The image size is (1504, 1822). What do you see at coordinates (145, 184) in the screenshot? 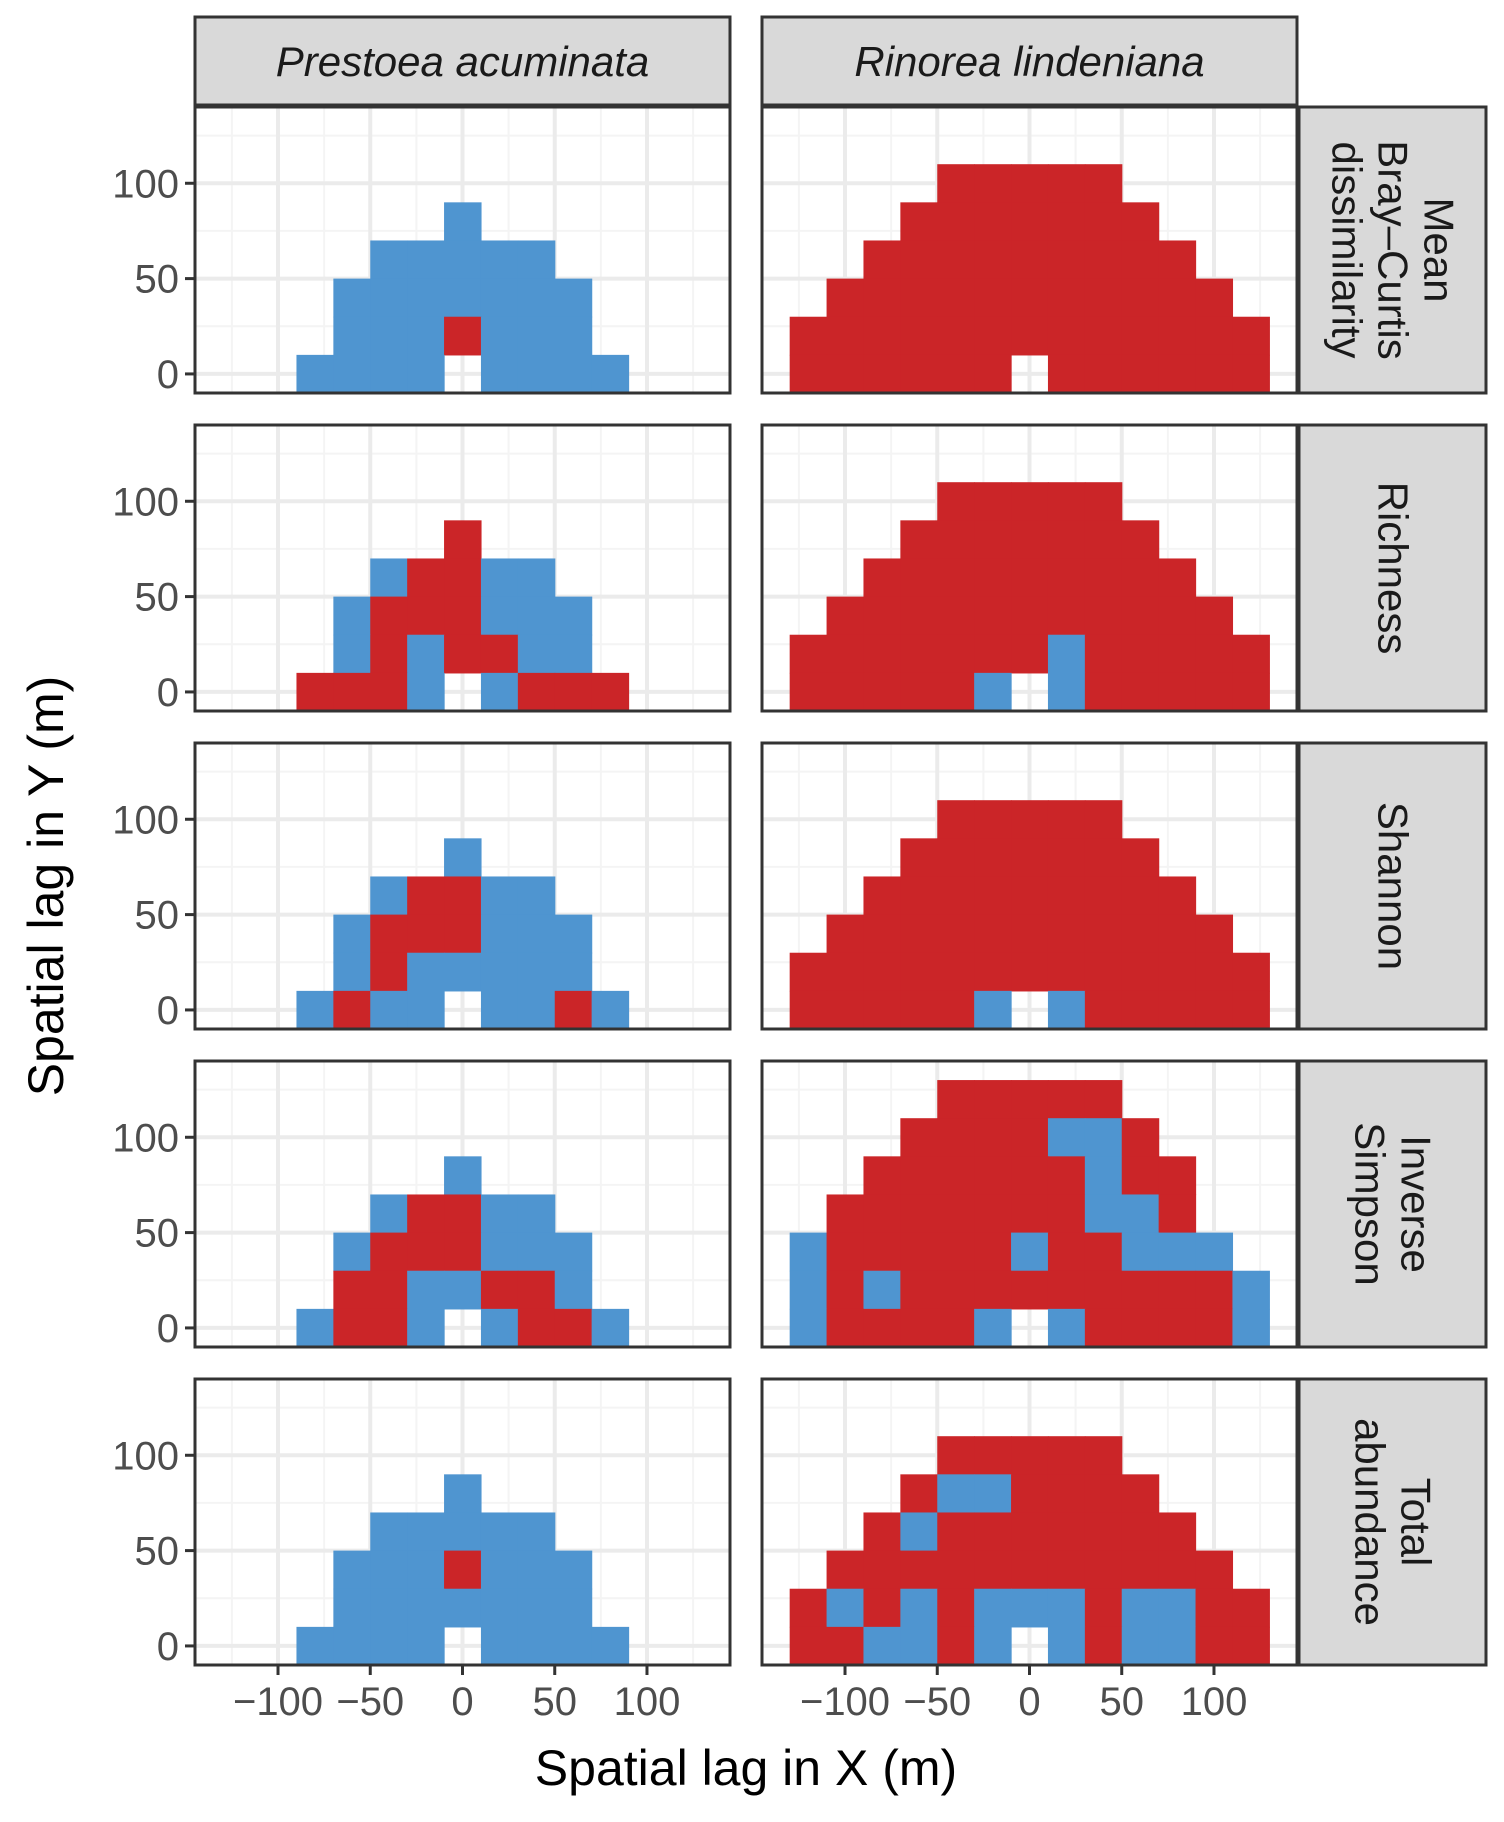
I see `y-tick-label: 100` at bounding box center [145, 184].